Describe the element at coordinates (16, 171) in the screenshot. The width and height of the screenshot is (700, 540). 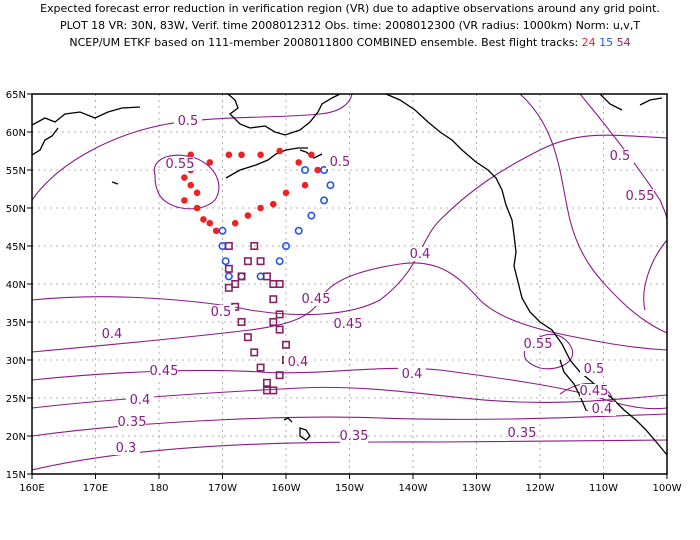
I see `y-tick-label: 55N` at that location.